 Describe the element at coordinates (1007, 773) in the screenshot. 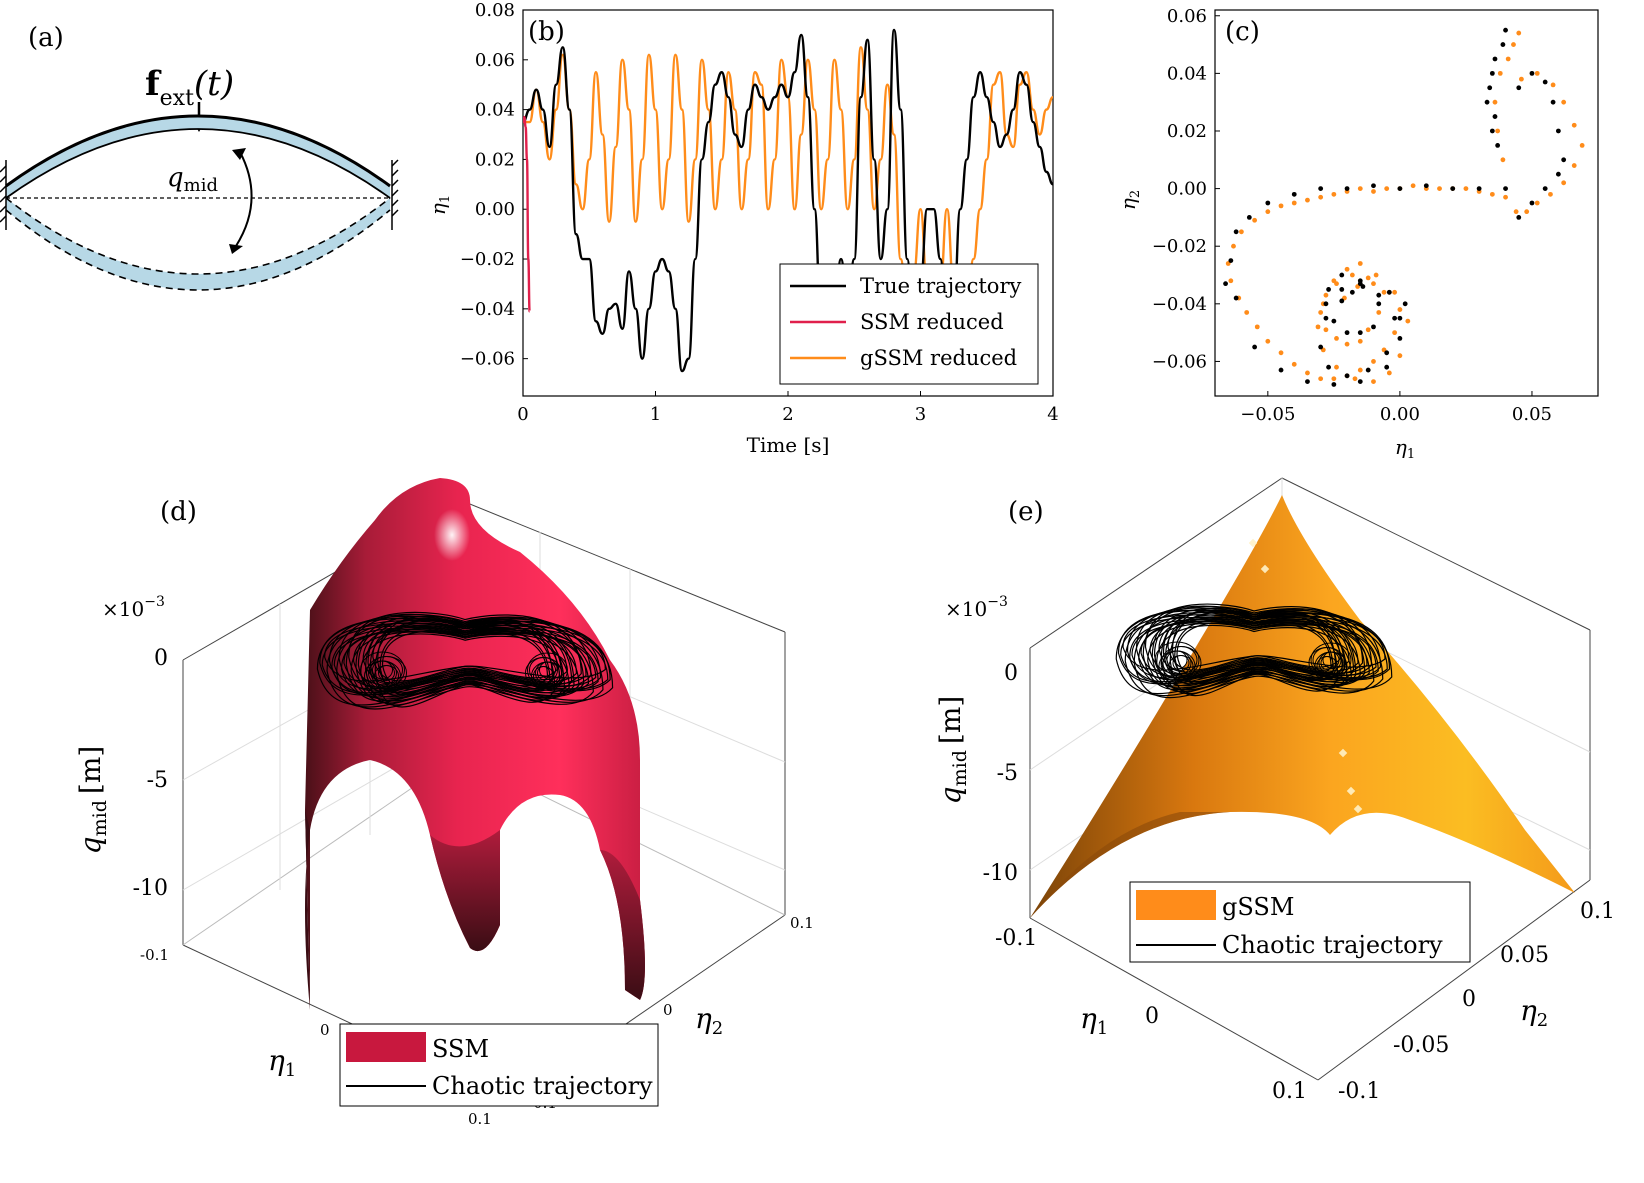

I see `panel-e-ztick-1: -5` at that location.